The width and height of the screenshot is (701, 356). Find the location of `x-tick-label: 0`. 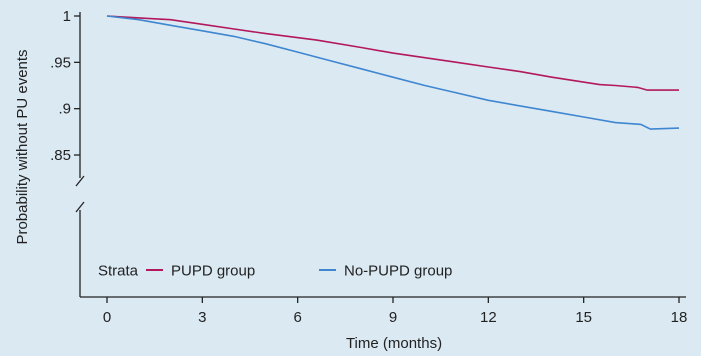

x-tick-label: 0 is located at coordinates (107, 317).